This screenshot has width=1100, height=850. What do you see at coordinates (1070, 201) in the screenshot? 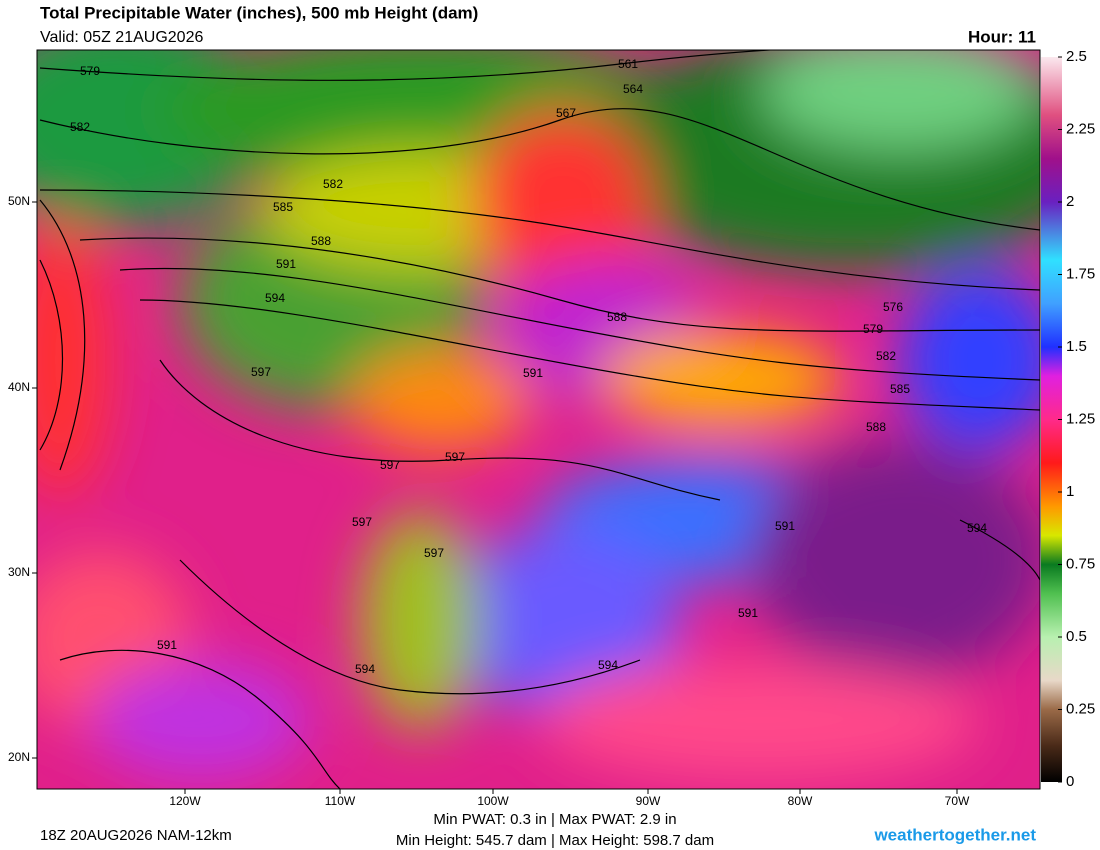
I see `colorbar-tick-label: 2` at bounding box center [1070, 201].